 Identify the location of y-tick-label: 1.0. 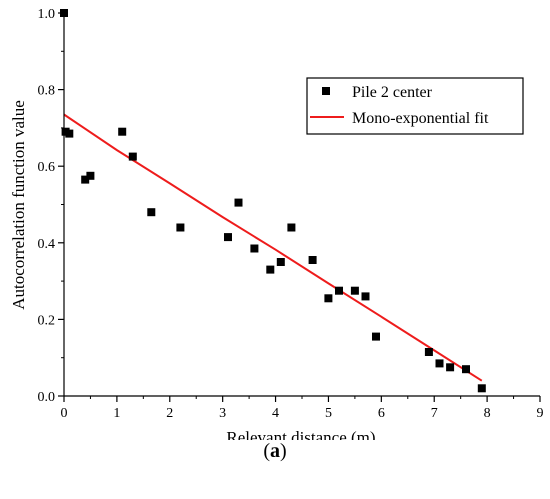
(47, 14).